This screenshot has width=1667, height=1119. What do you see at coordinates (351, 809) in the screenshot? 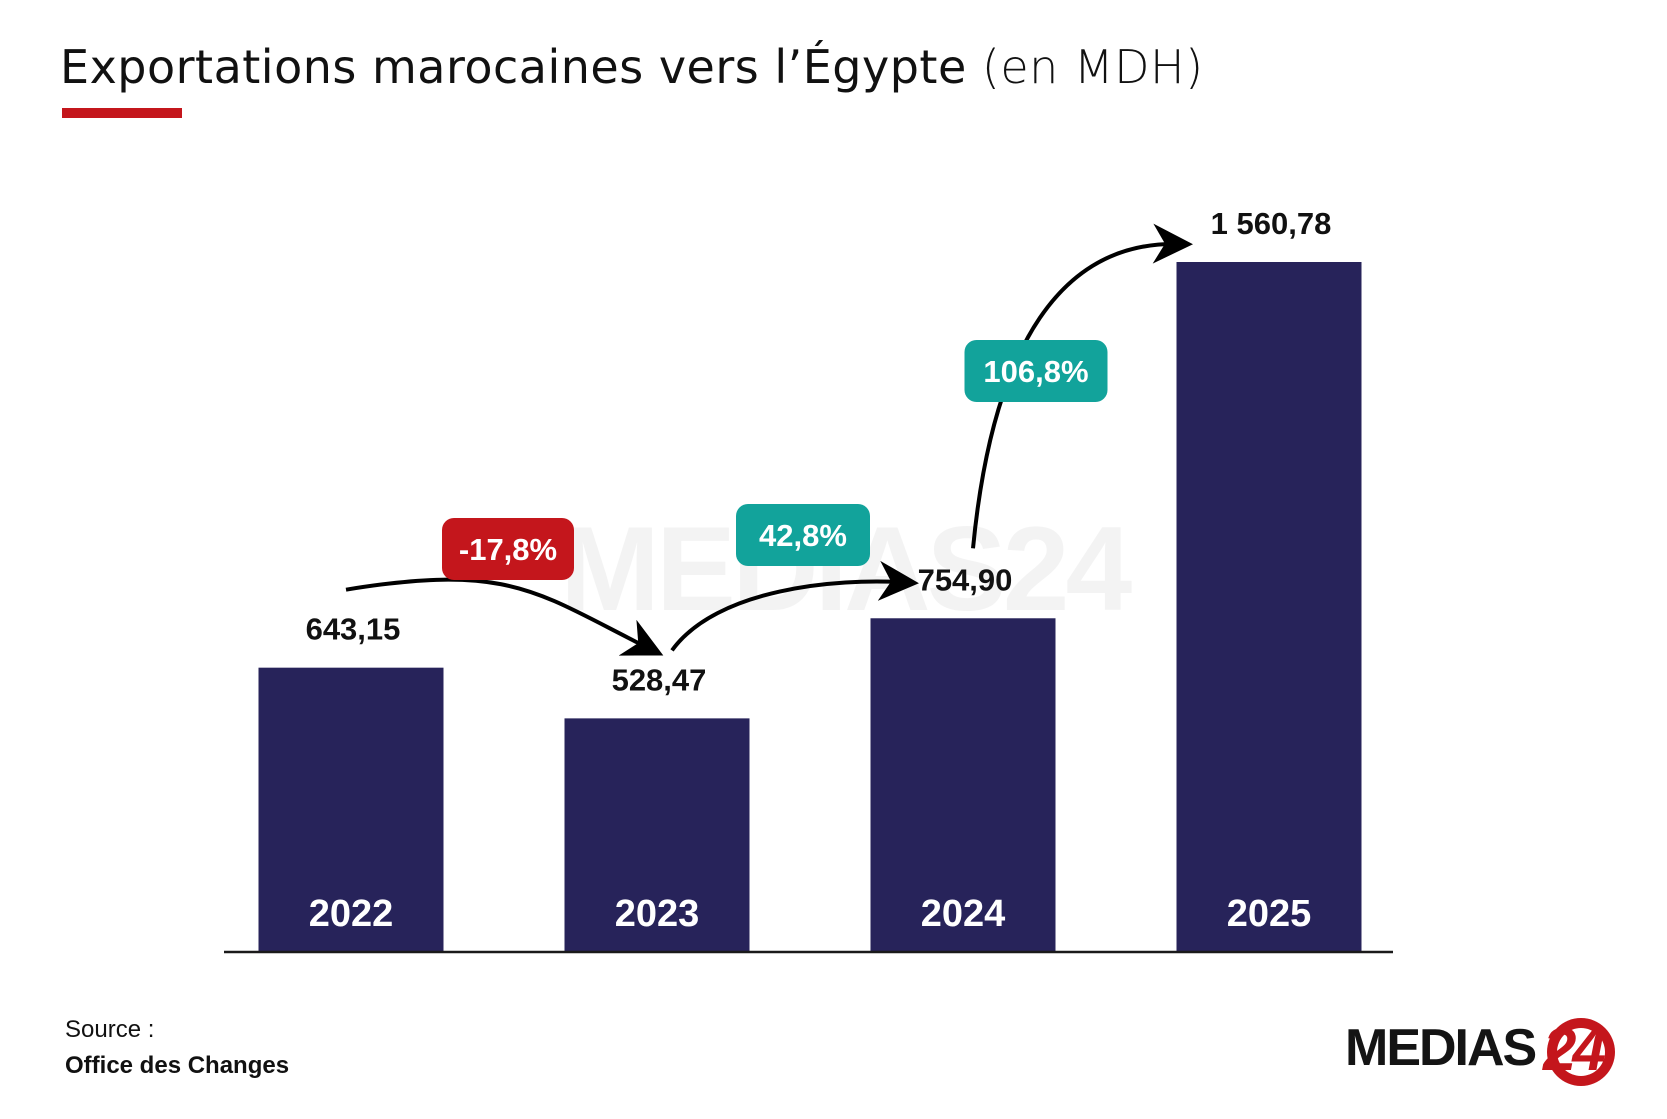
I see `bar-2022` at bounding box center [351, 809].